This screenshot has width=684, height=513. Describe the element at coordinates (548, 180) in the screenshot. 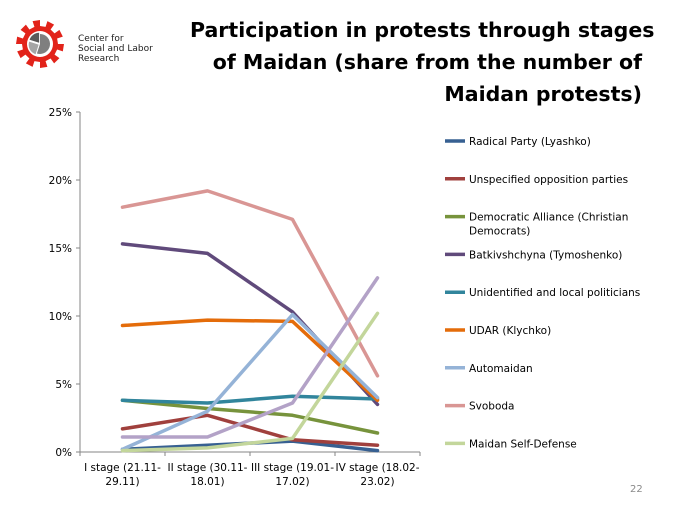

I see `legend-label: Unspecified opposition parties` at that location.